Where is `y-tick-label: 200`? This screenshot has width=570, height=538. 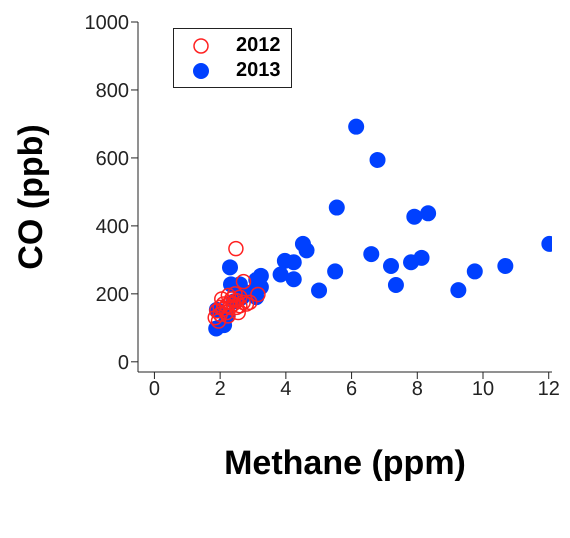 y-tick-label: 200 is located at coordinates (112, 295).